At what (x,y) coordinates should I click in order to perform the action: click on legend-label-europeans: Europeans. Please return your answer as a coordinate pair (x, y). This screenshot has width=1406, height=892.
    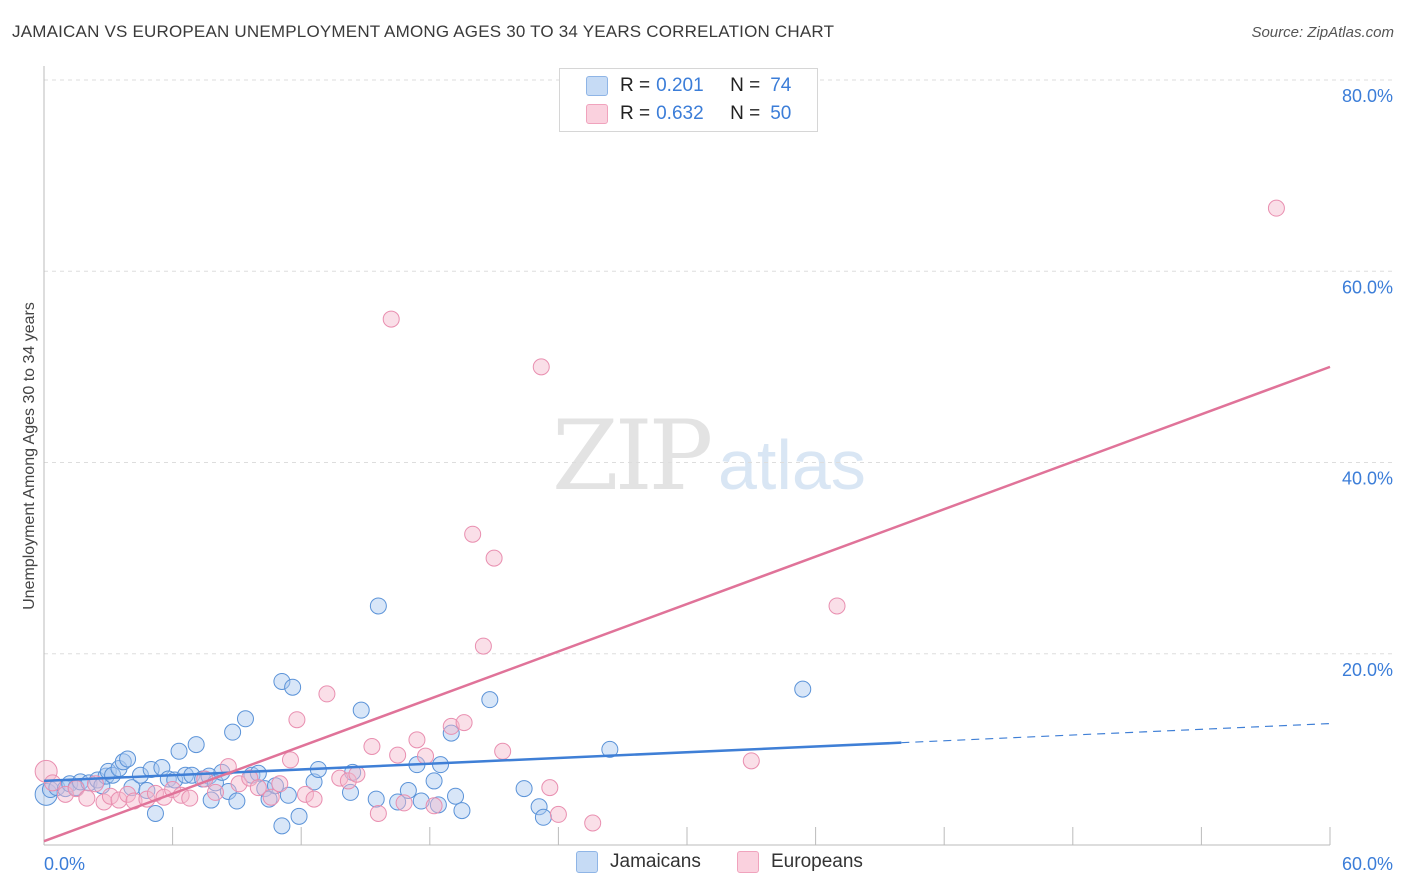
    Looking at the image, I should click on (817, 861).